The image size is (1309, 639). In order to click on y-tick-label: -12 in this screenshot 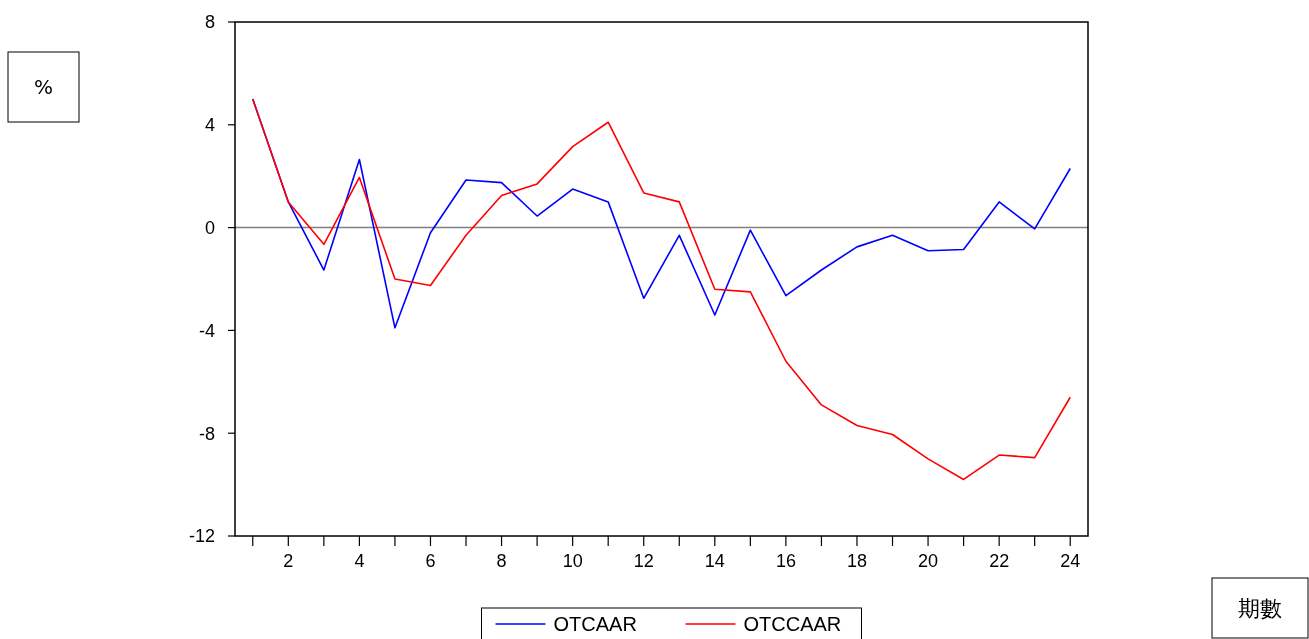, I will do `click(201, 536)`.